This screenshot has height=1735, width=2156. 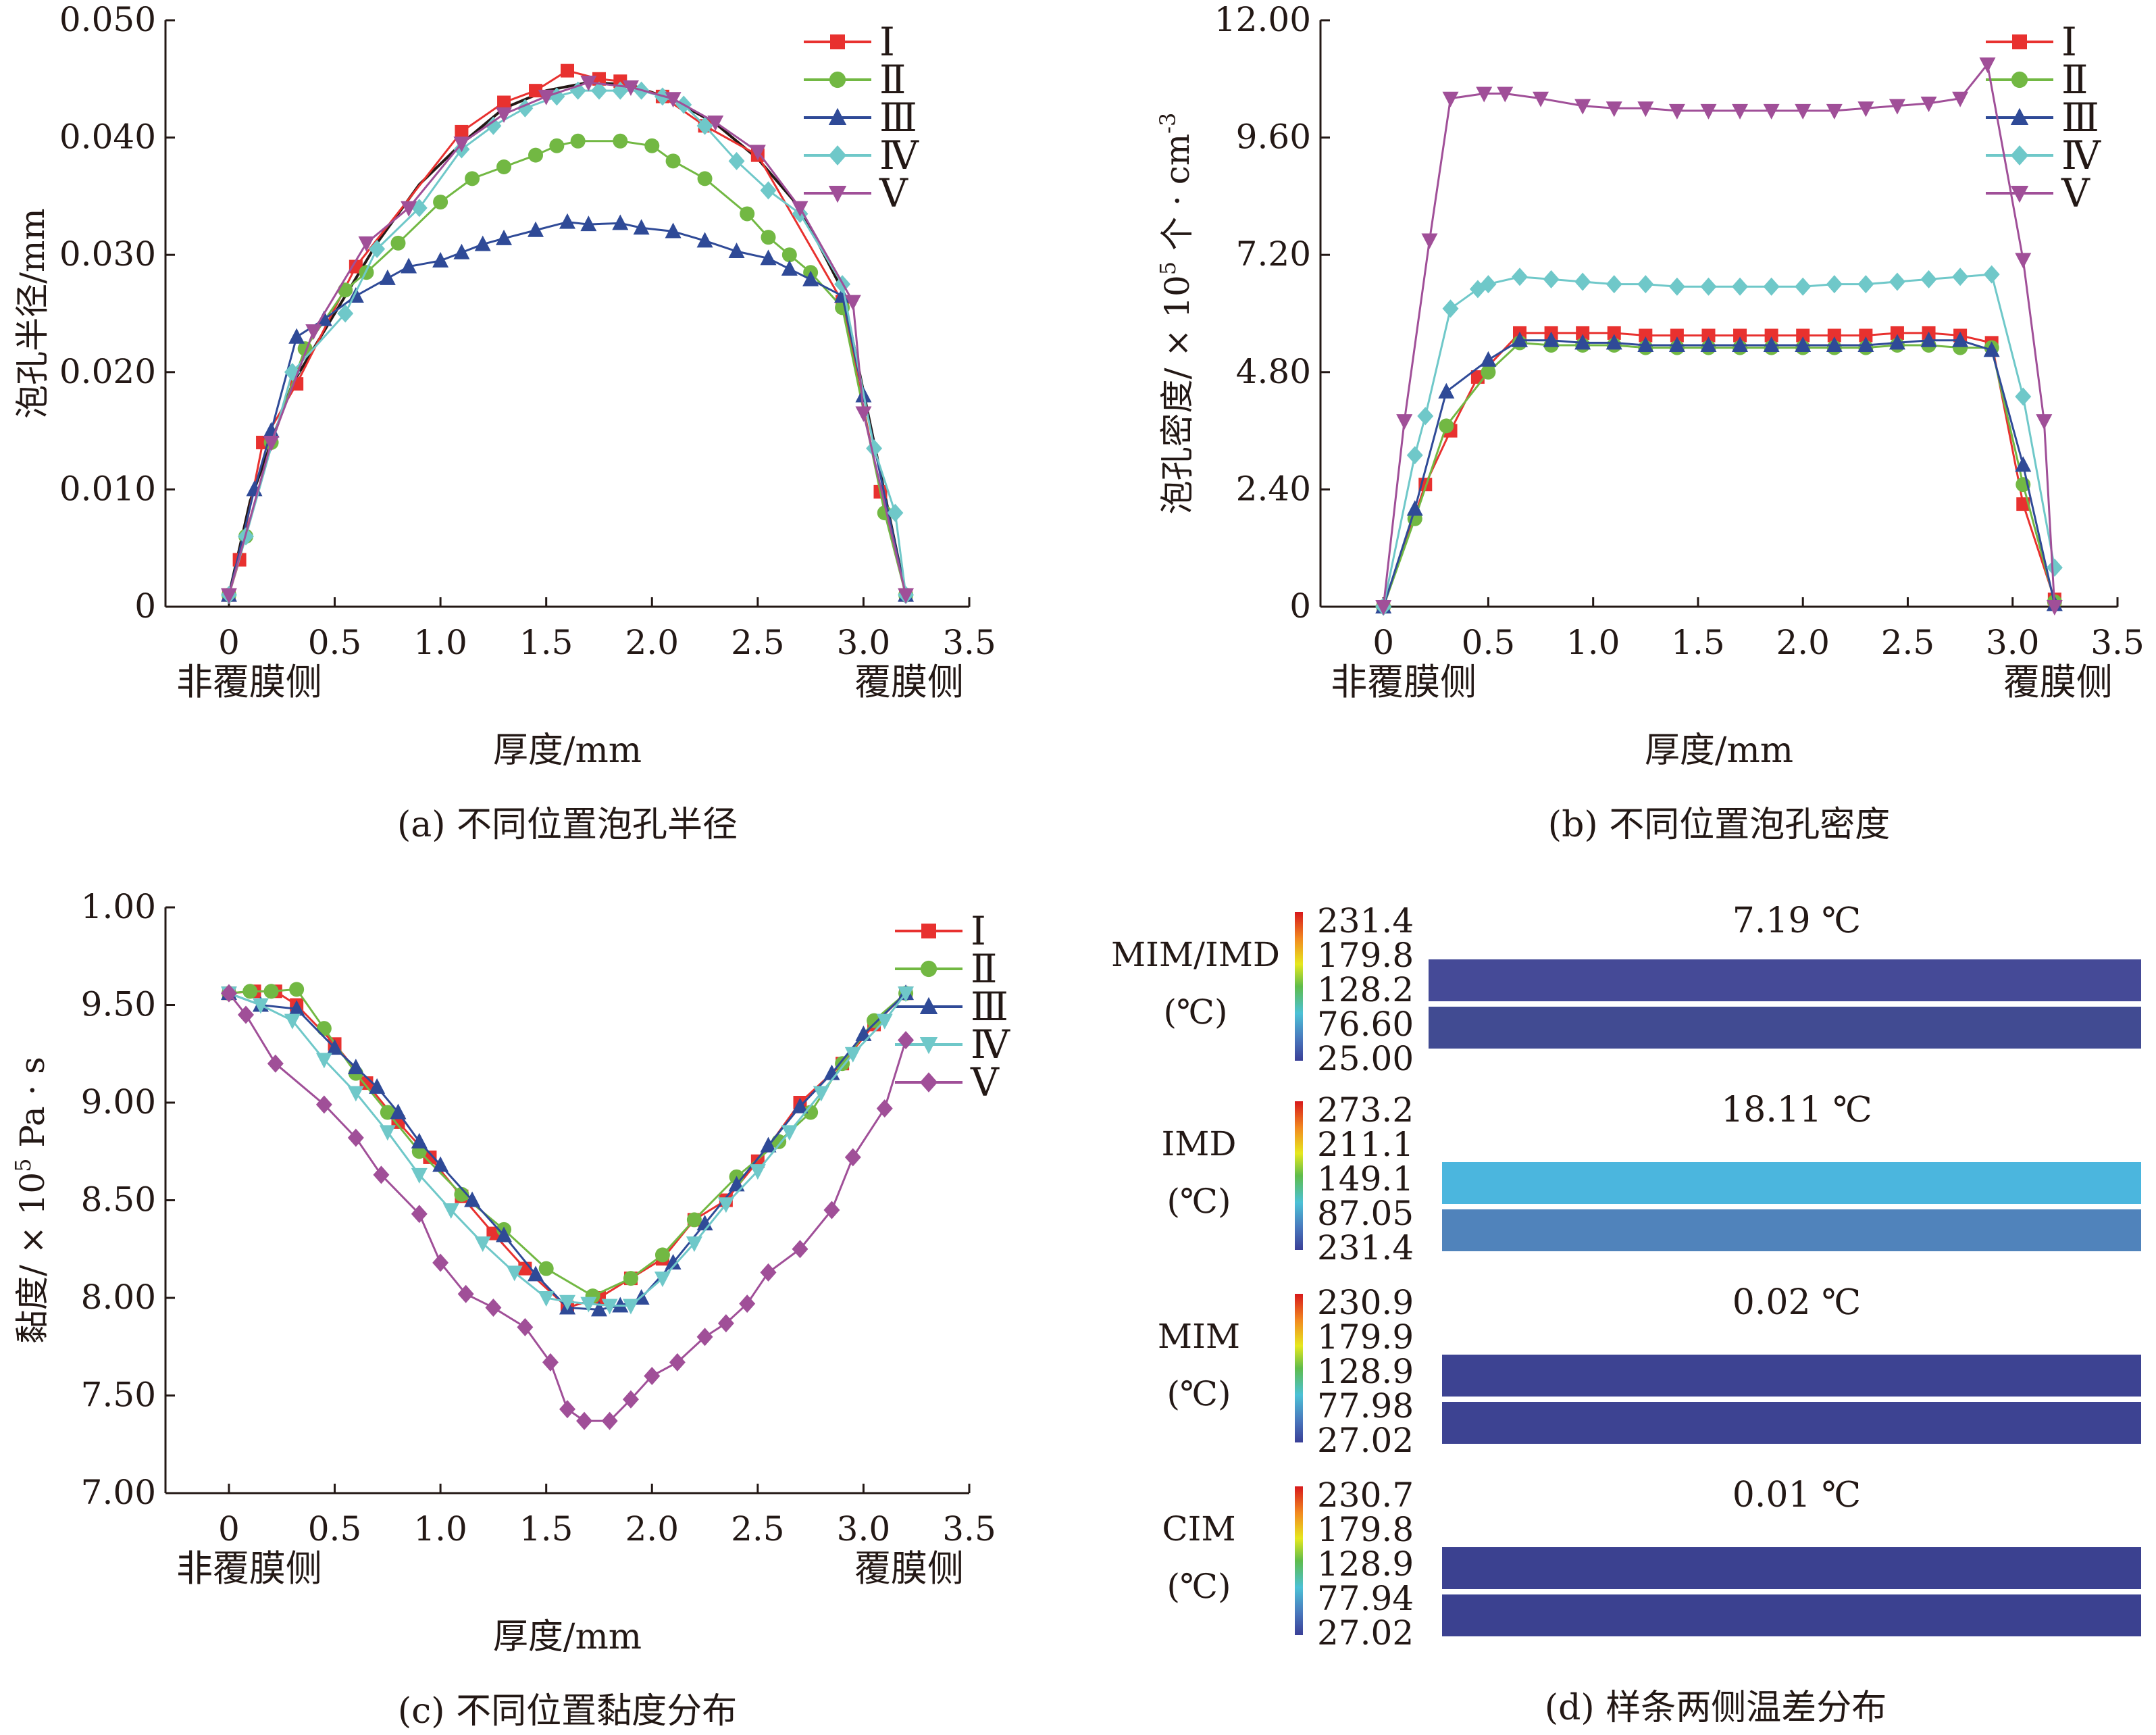 What do you see at coordinates (1365, 1179) in the screenshot?
I see `color-scale-label: 149.1` at bounding box center [1365, 1179].